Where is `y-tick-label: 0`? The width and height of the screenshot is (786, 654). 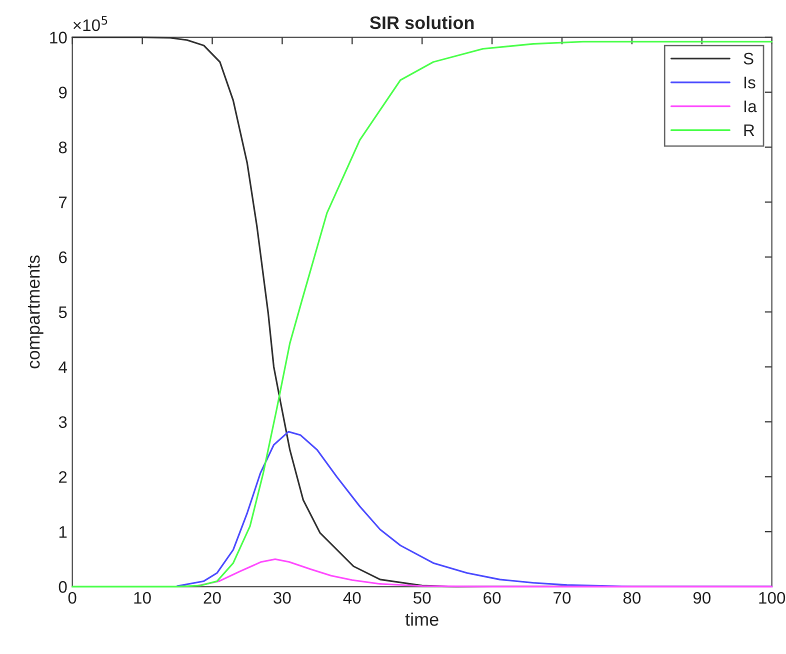 y-tick-label: 0 is located at coordinates (62, 587).